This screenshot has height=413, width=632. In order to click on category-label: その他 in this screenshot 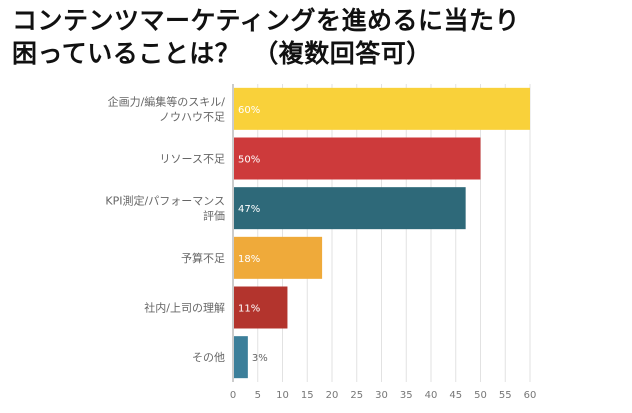, I will do `click(208, 357)`.